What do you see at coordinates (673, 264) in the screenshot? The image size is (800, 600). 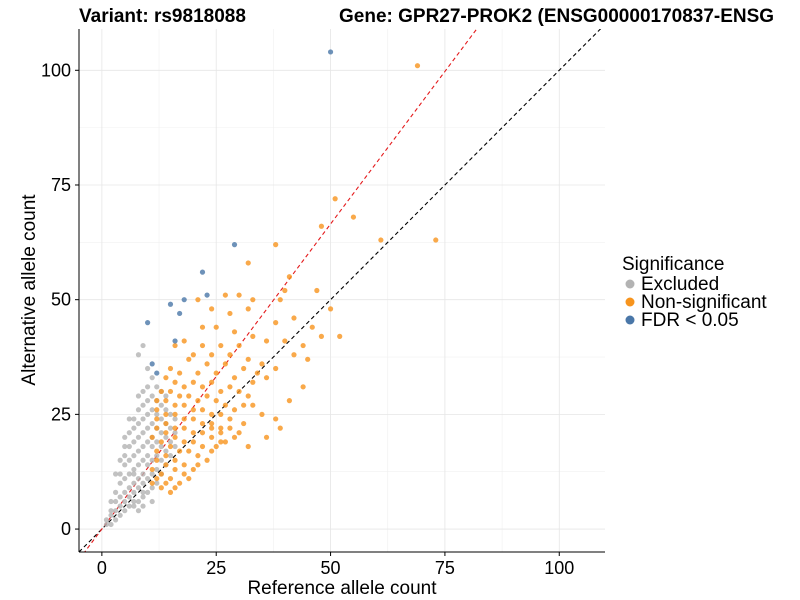 I see `legend-title: Significance` at bounding box center [673, 264].